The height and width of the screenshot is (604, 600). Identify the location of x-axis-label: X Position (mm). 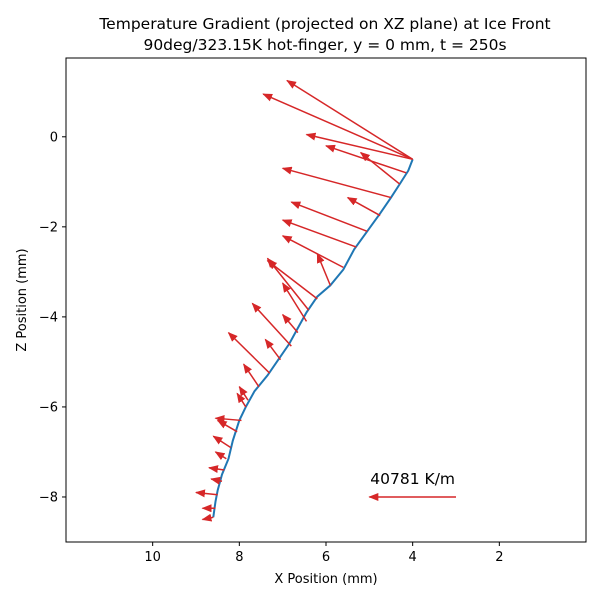
(325, 579).